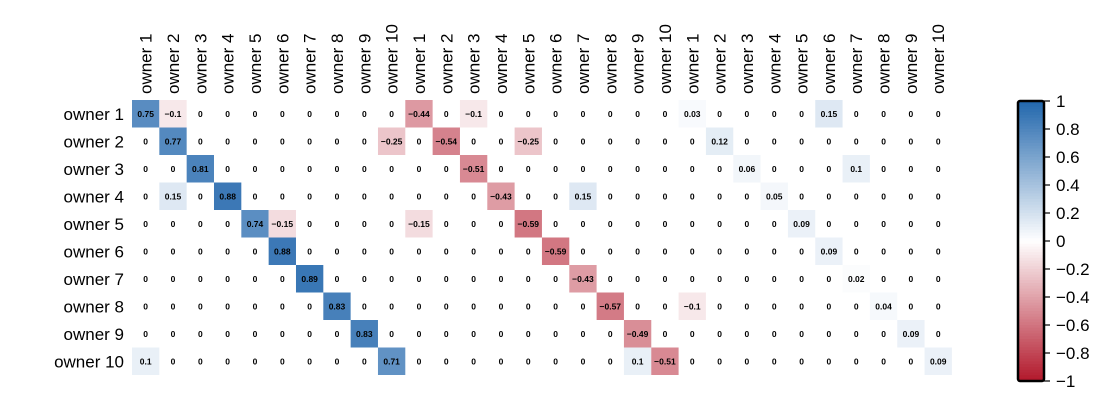 This screenshot has width=1105, height=399. Describe the element at coordinates (529, 141) in the screenshot. I see `cell-value-label: −0.25` at that location.